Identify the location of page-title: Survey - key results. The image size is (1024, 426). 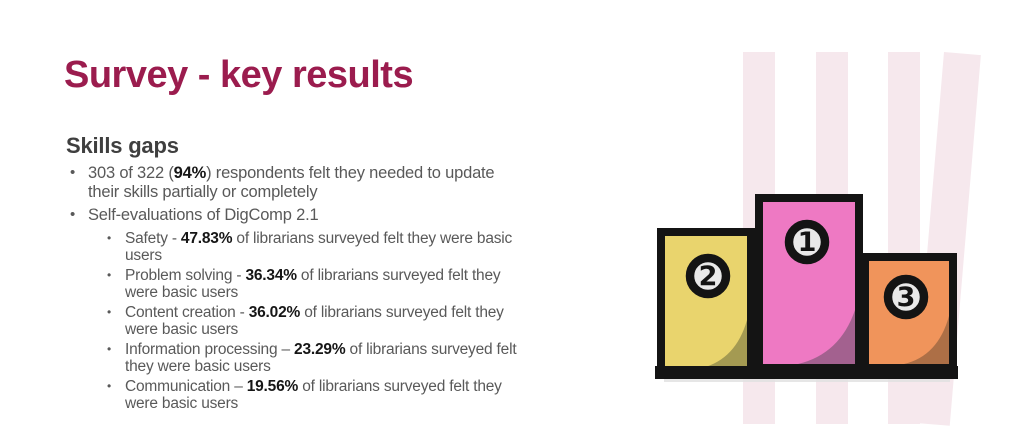
(239, 75).